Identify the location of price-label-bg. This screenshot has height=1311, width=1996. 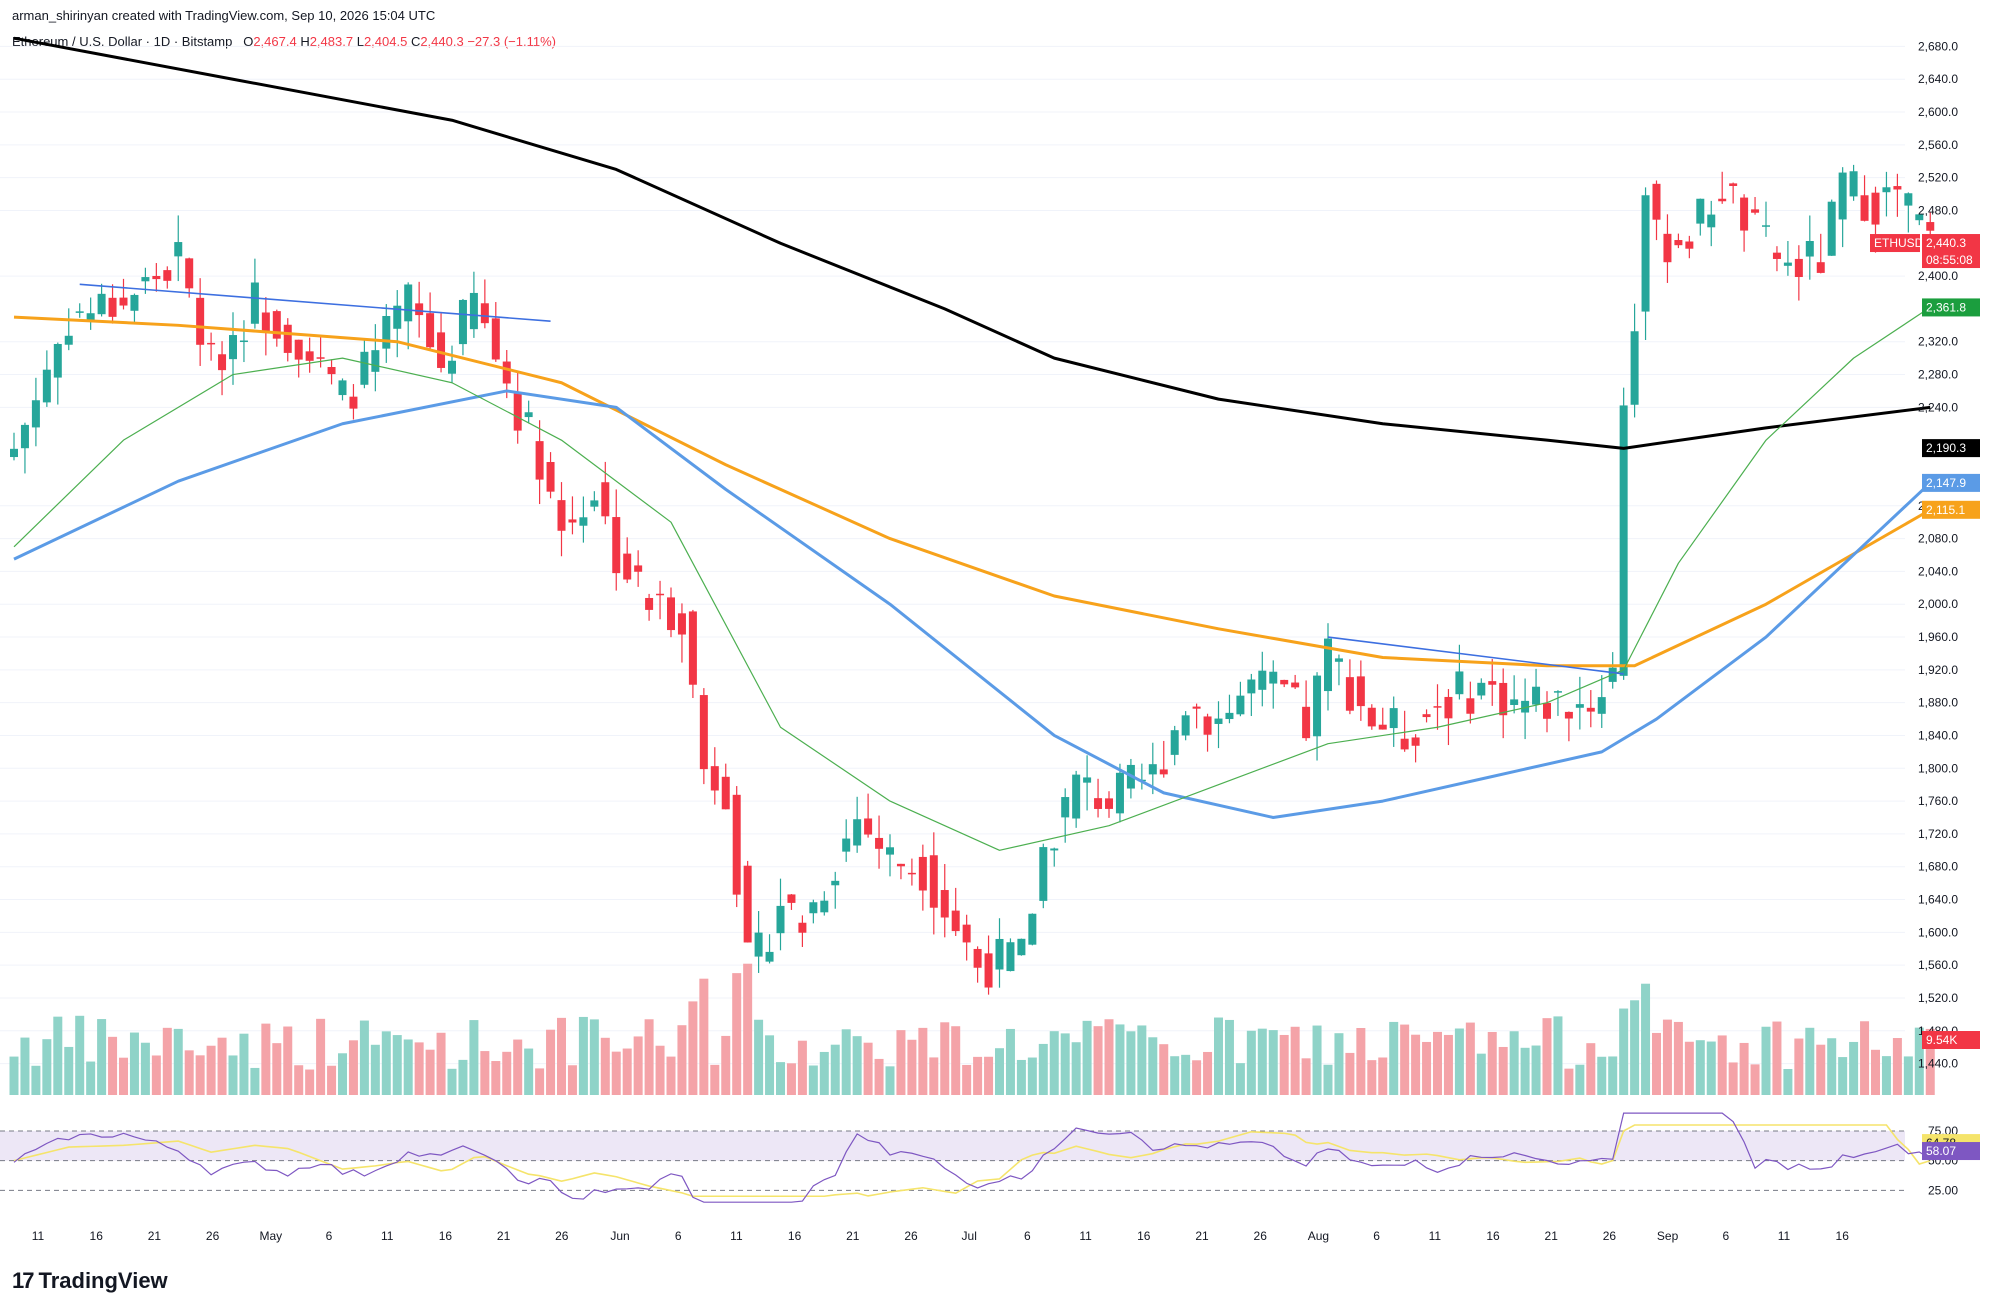
(1951, 1040).